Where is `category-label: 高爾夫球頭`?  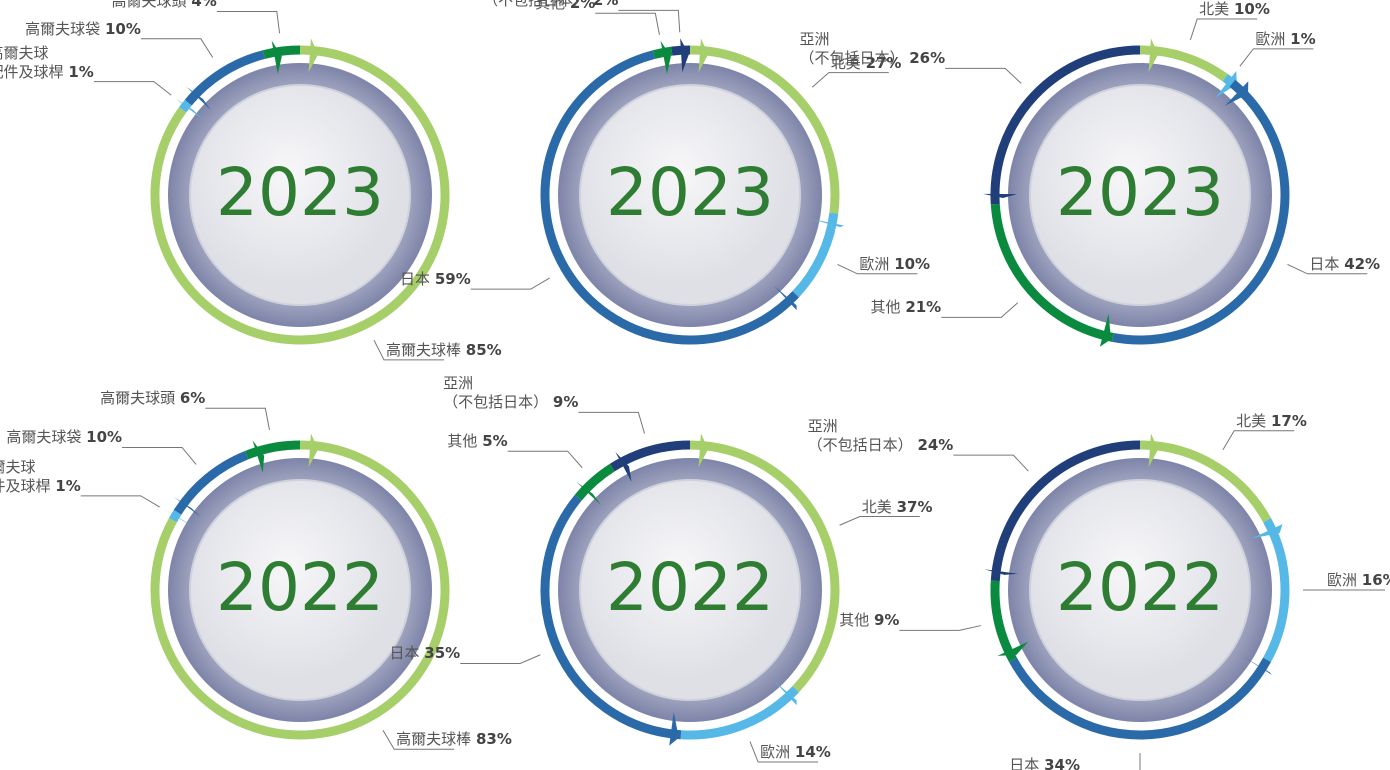
category-label: 高爾夫球頭 is located at coordinates (138, 398).